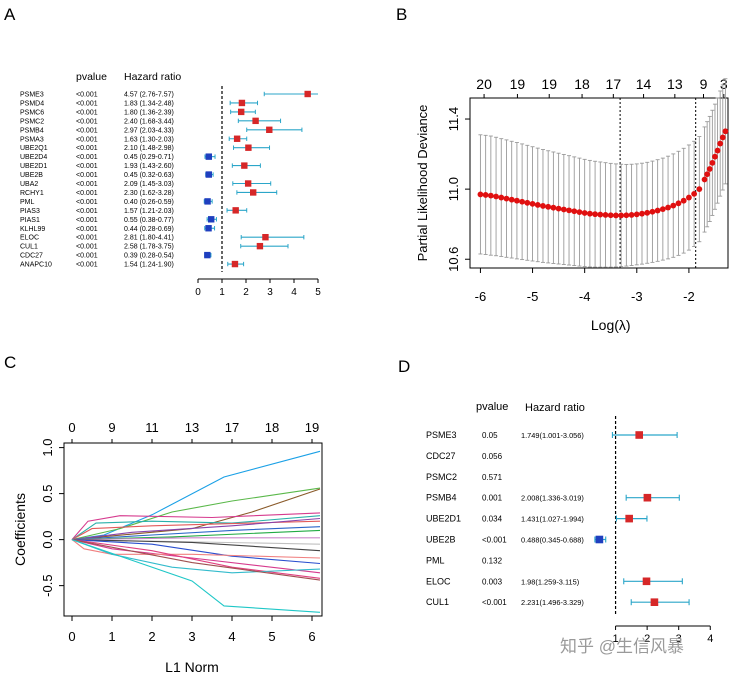 The image size is (734, 678). What do you see at coordinates (32, 95) in the screenshot?
I see `gene-label: PSME3` at bounding box center [32, 95].